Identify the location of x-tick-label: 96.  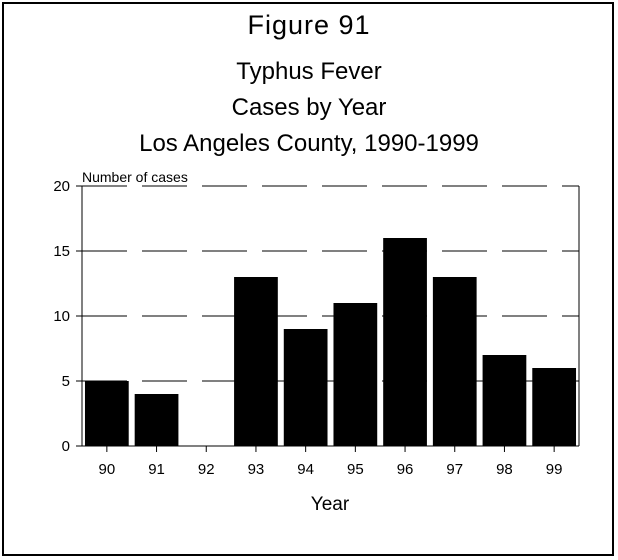
(405, 469).